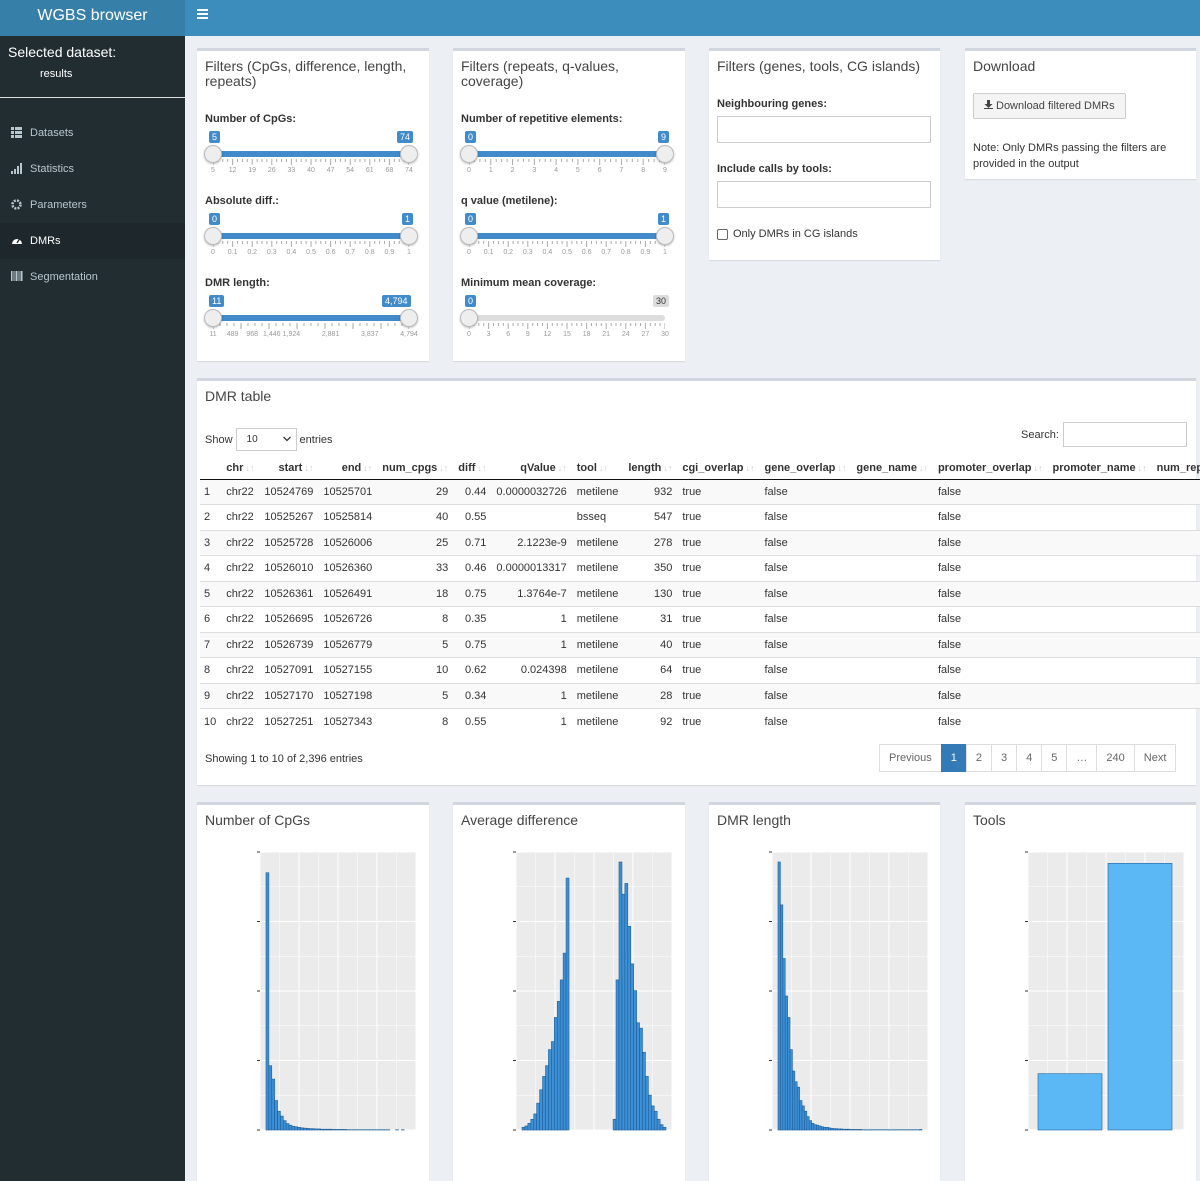 Image resolution: width=1200 pixels, height=1181 pixels. Describe the element at coordinates (17, 169) in the screenshot. I see `bar-chart-icon` at that location.